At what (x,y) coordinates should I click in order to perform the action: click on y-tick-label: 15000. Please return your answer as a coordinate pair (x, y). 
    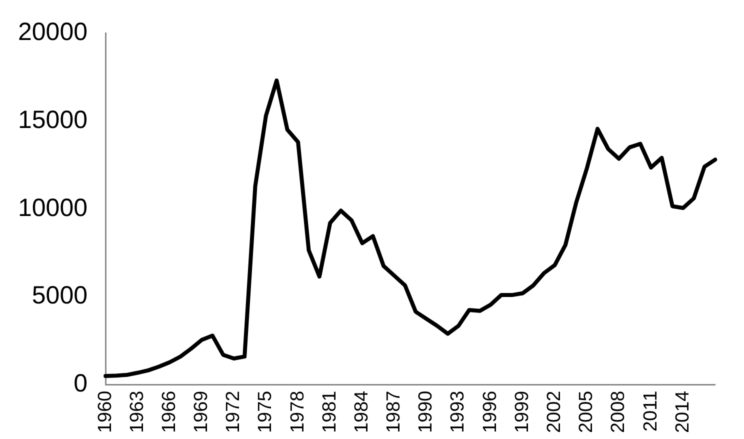
    Looking at the image, I should click on (53, 120).